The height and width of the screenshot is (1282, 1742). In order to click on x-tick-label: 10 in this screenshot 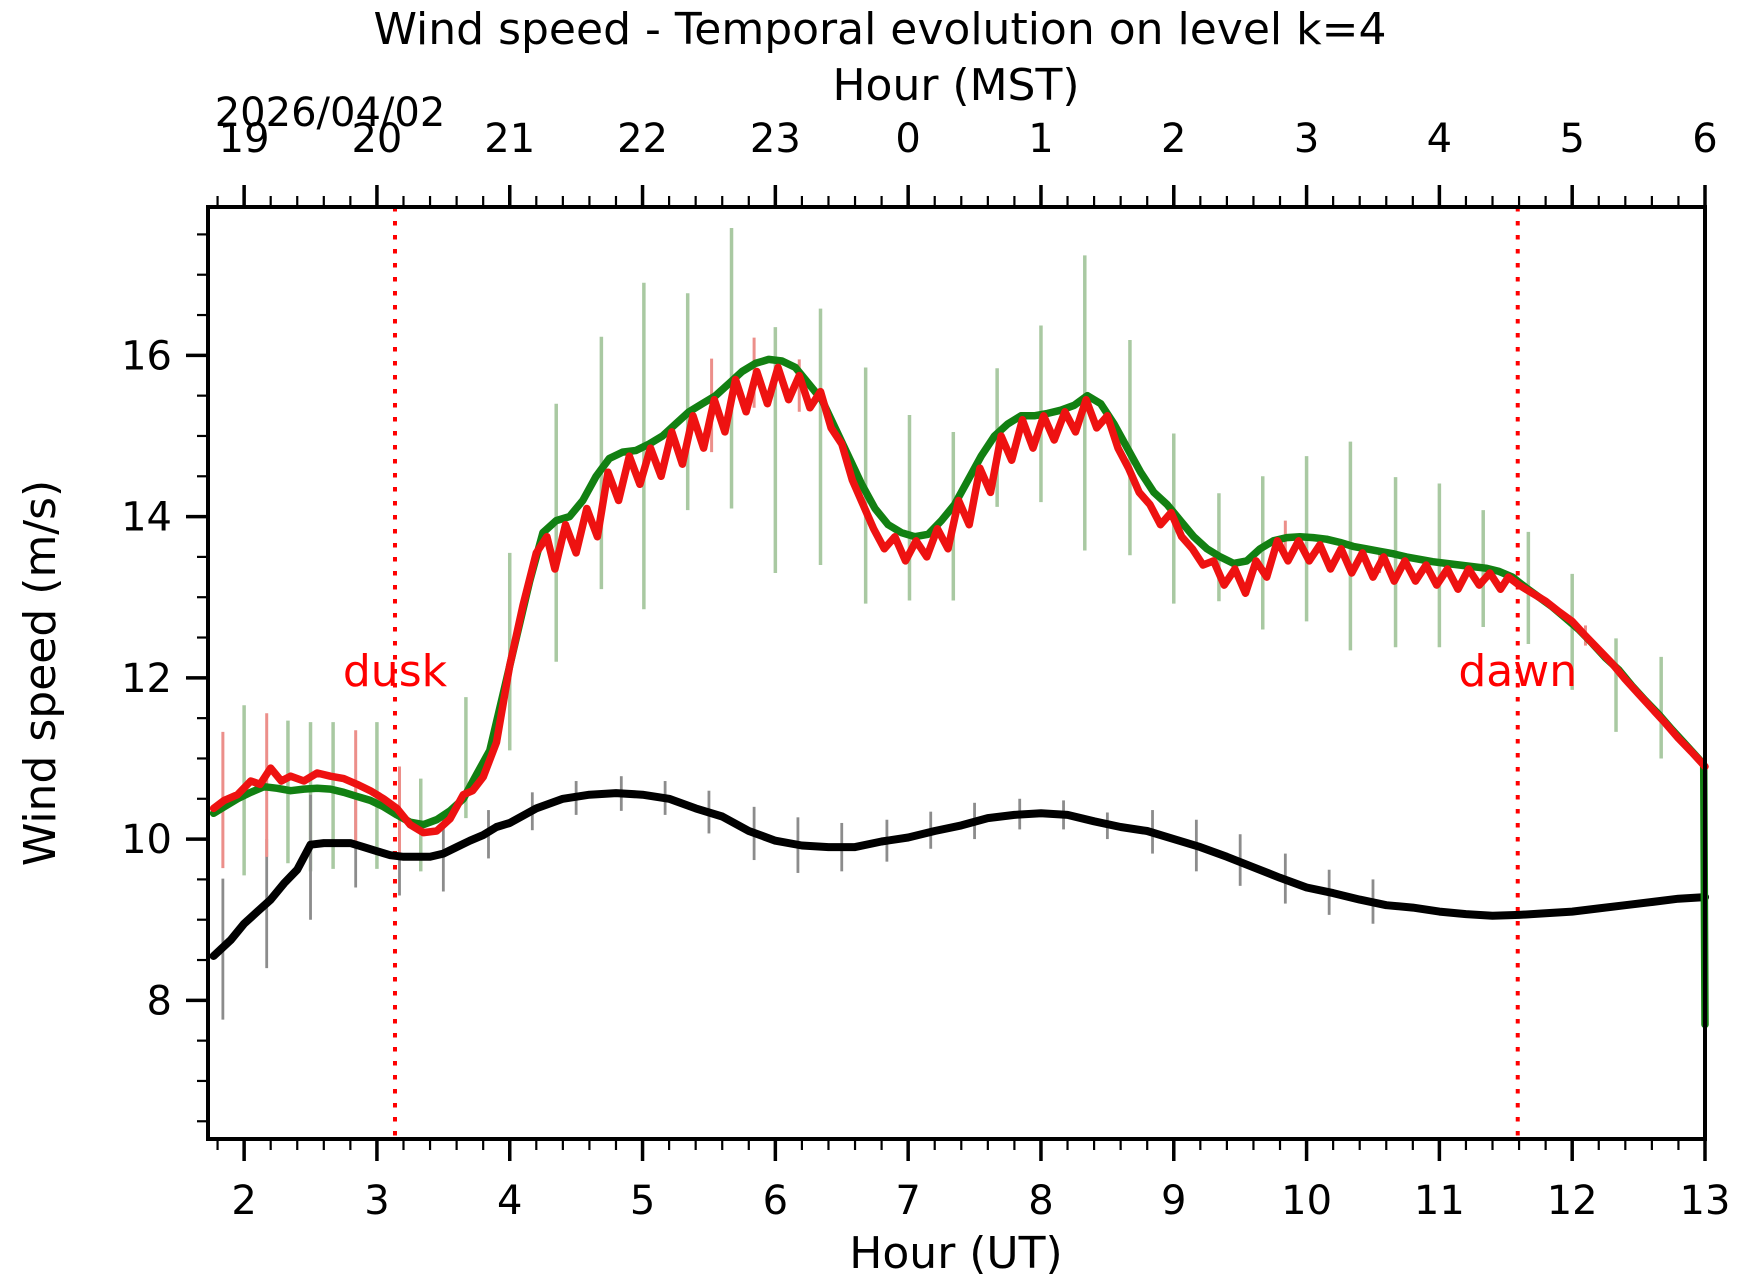, I will do `click(1306, 1201)`.